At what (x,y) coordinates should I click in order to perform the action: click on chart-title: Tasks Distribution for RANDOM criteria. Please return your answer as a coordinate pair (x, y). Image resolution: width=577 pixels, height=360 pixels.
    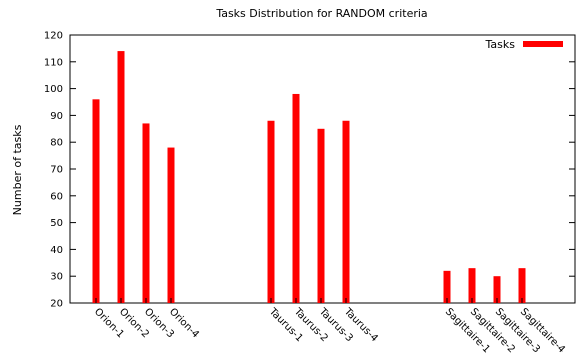
    Looking at the image, I should click on (321, 13).